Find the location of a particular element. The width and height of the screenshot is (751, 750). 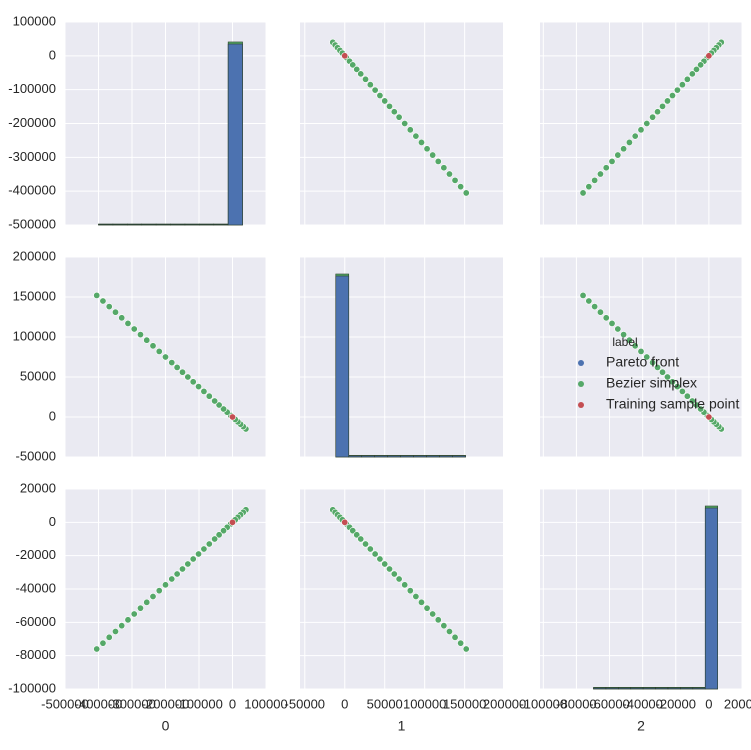

y-tick-label: -80000 is located at coordinates (36, 654).